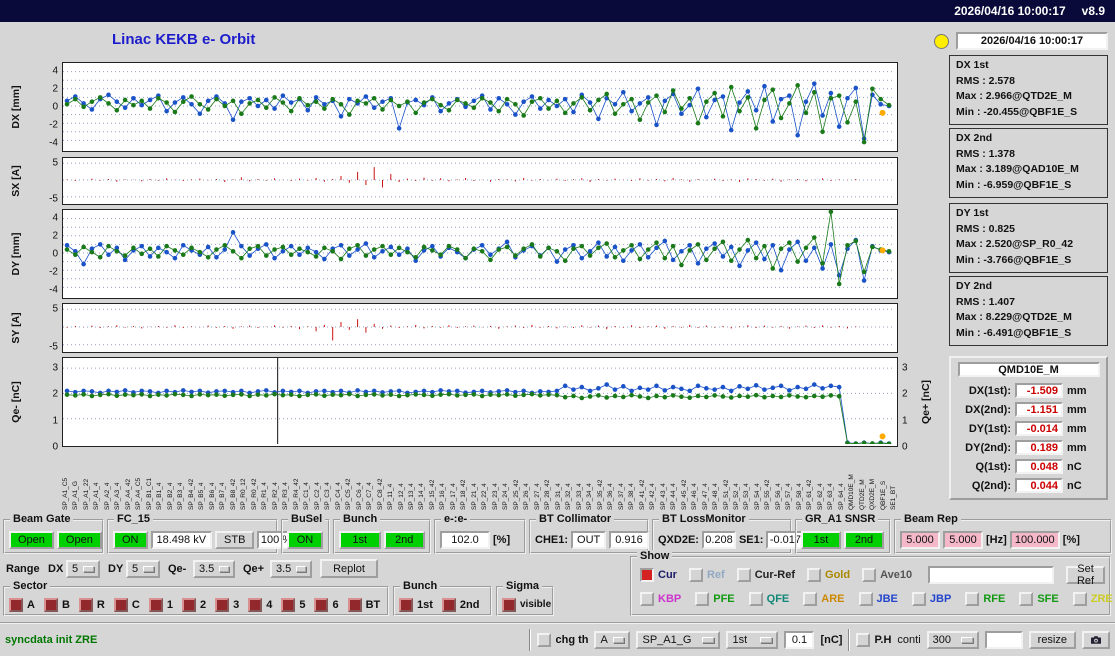 The width and height of the screenshot is (1115, 656). What do you see at coordinates (31, 539) in the screenshot?
I see `beam-gate-open-1-button: Open` at bounding box center [31, 539].